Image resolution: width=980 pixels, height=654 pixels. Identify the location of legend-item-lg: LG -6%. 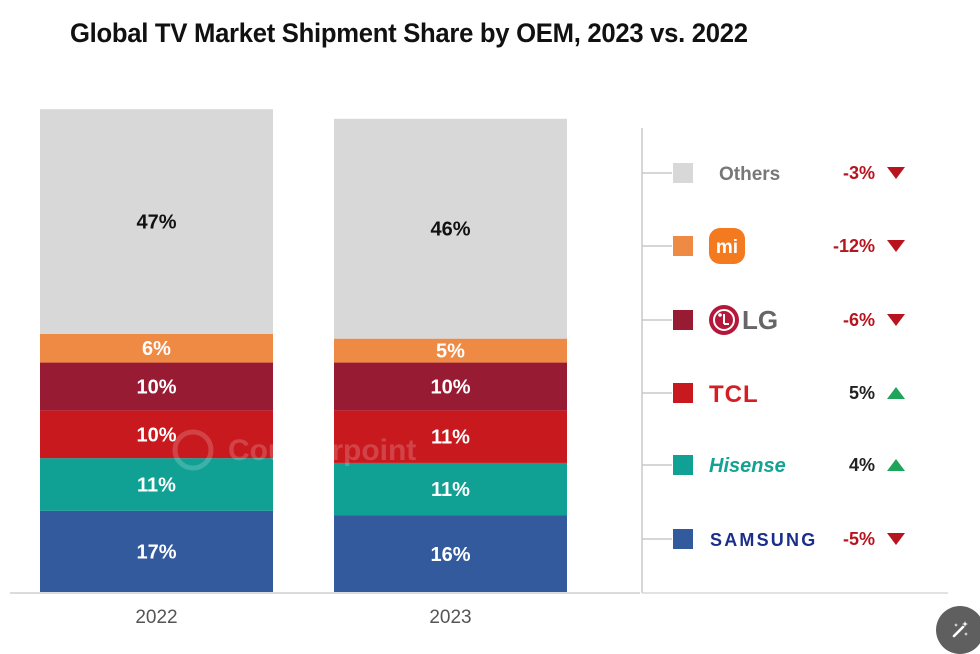
(773, 320).